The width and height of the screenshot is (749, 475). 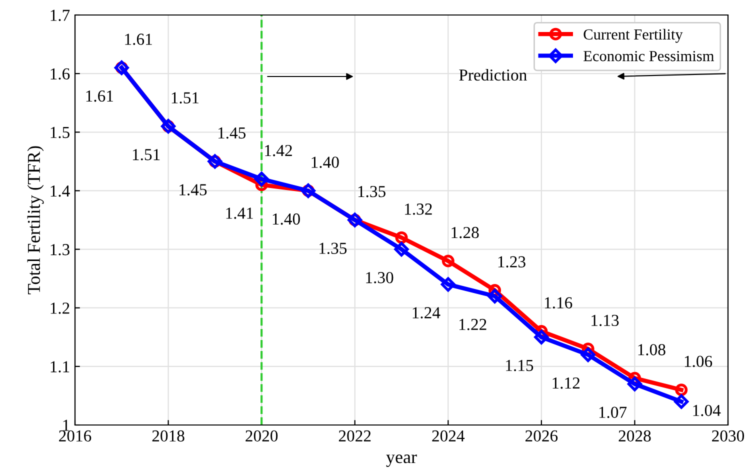 What do you see at coordinates (401, 460) in the screenshot?
I see `x-axis-title: year` at bounding box center [401, 460].